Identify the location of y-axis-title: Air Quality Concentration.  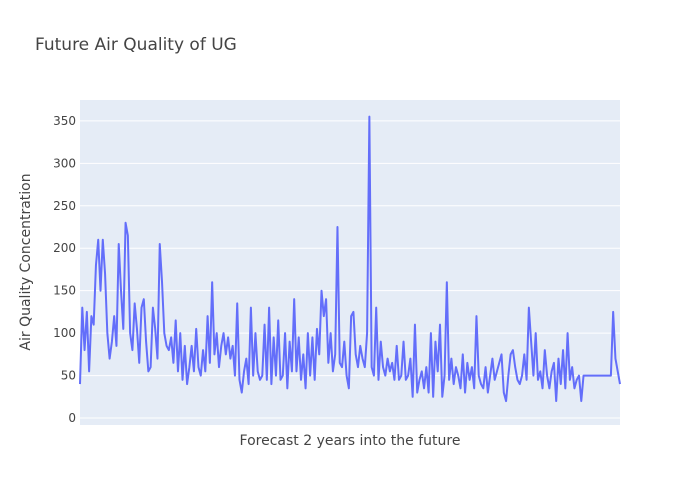
(26, 261).